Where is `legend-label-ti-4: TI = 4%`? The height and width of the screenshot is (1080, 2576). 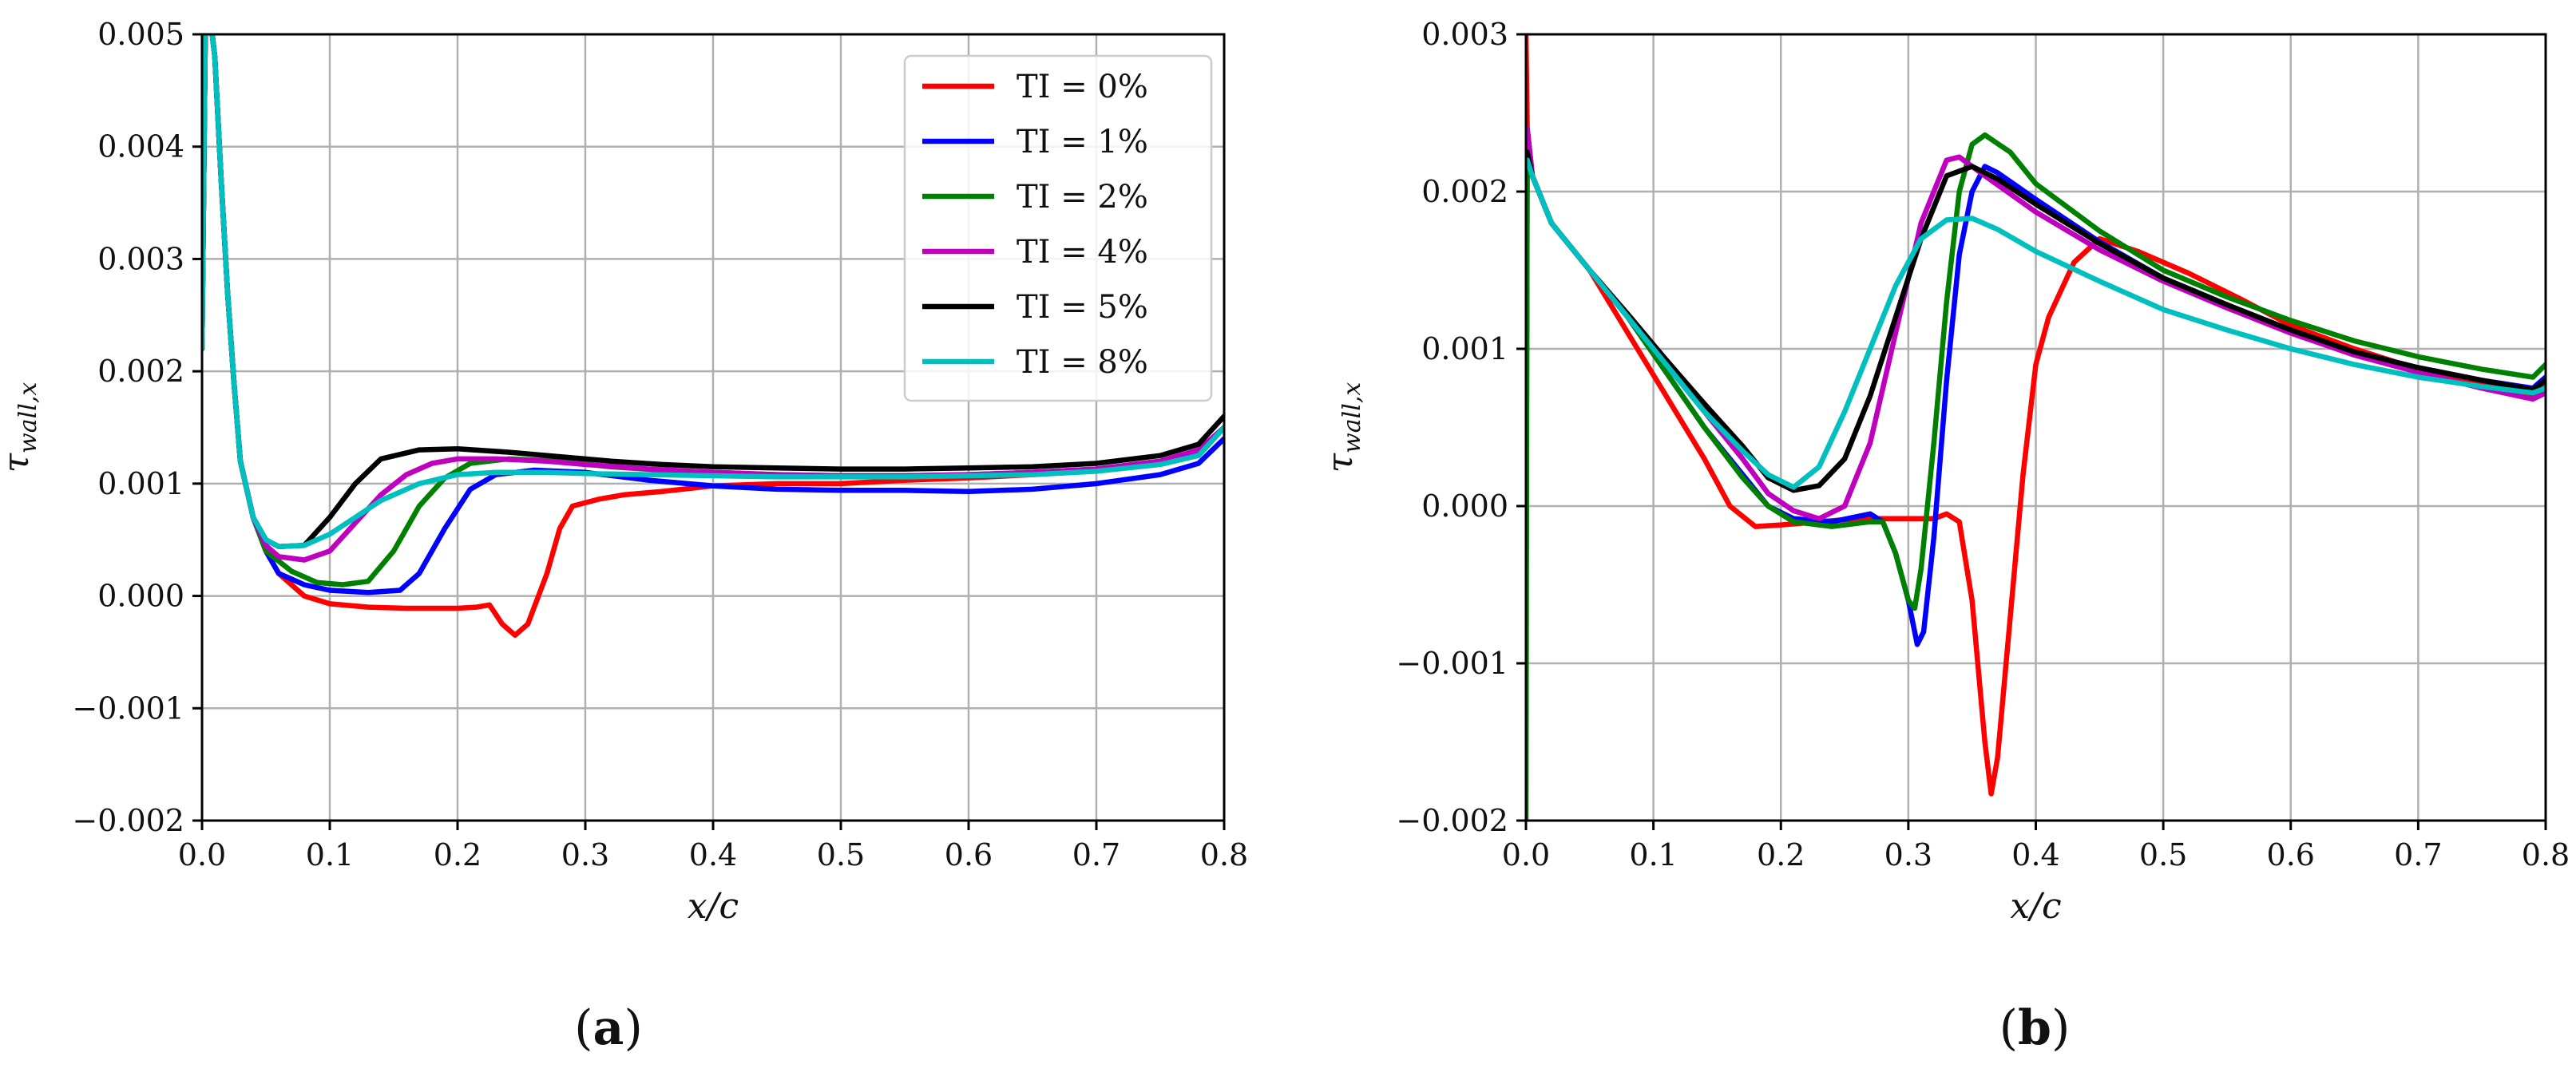 legend-label-ti-4: TI = 4% is located at coordinates (1082, 253).